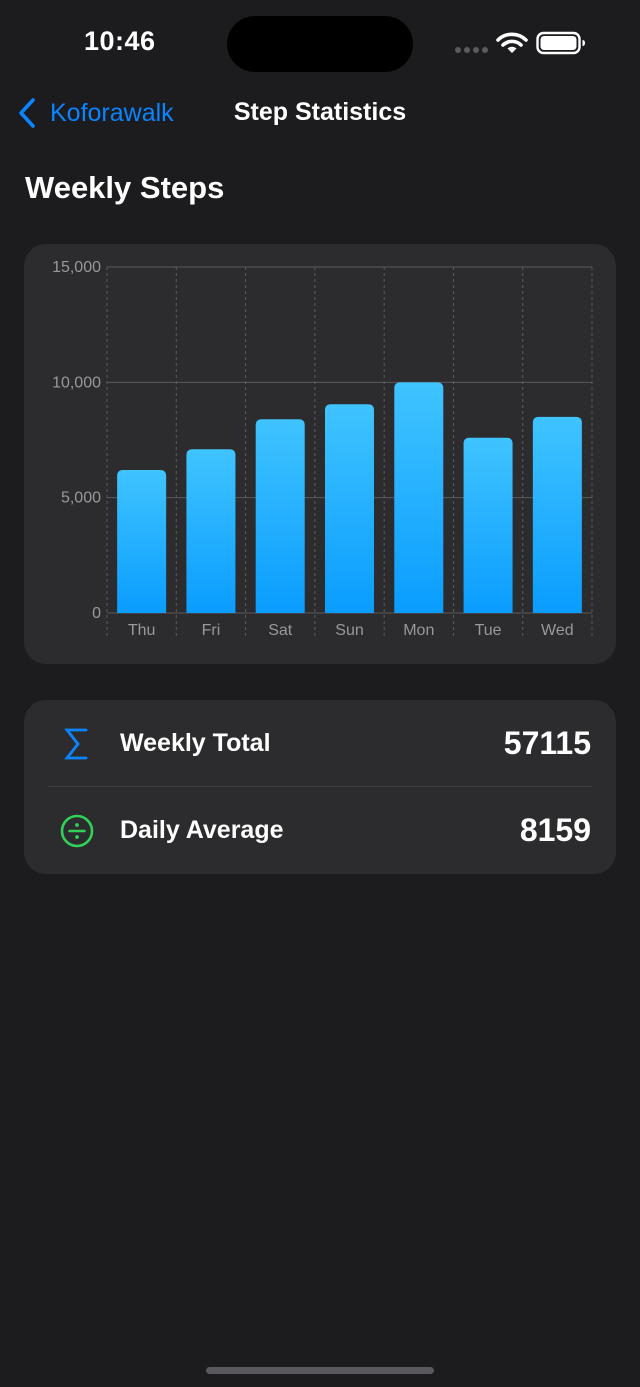 The height and width of the screenshot is (1387, 640). I want to click on chevron-left-icon, so click(27, 113).